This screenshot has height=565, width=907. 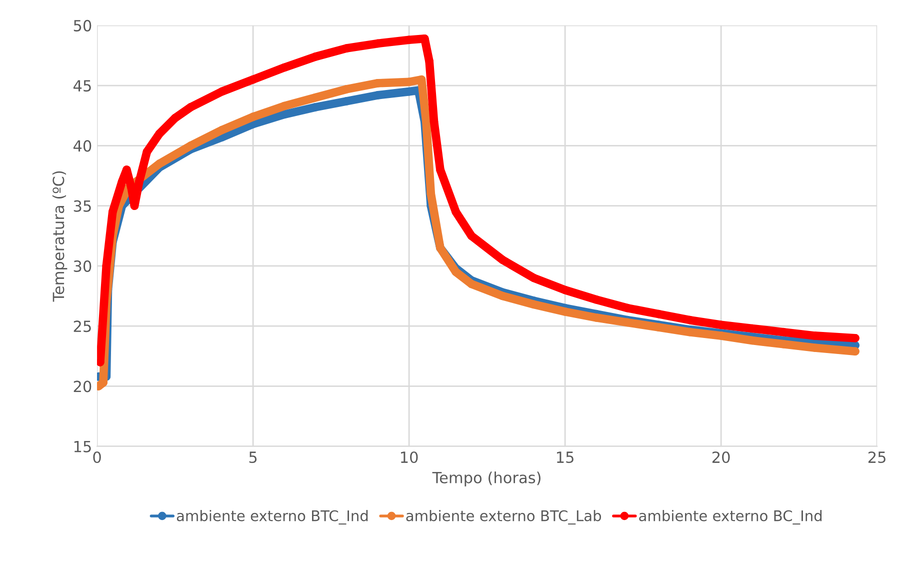 What do you see at coordinates (83, 266) in the screenshot?
I see `y-tick-label: 30` at bounding box center [83, 266].